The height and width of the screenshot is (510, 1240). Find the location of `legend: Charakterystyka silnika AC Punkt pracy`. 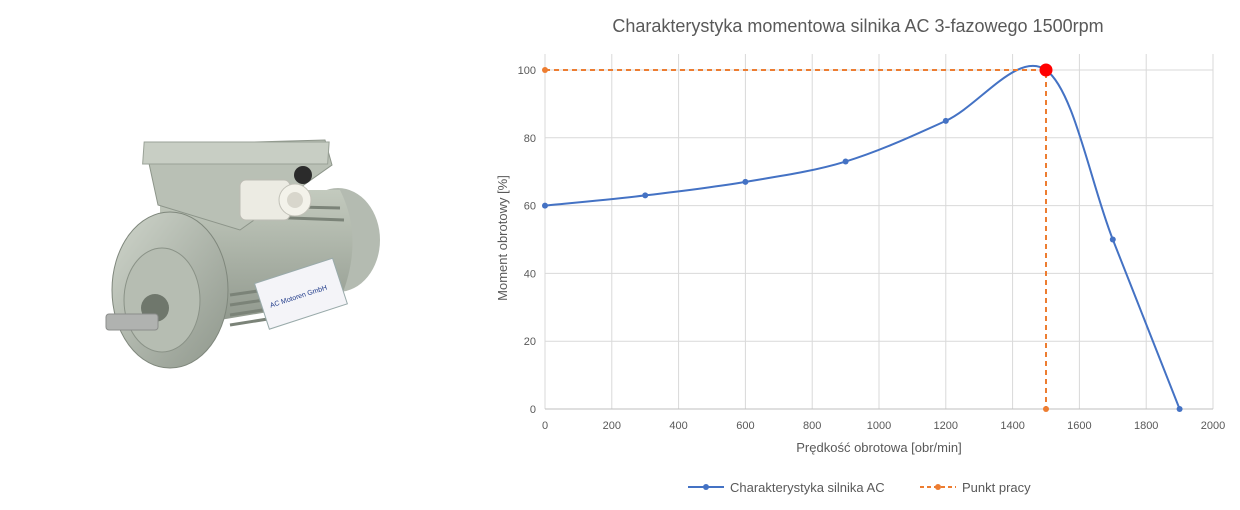

legend: Charakterystyka silnika AC Punkt pracy is located at coordinates (859, 487).